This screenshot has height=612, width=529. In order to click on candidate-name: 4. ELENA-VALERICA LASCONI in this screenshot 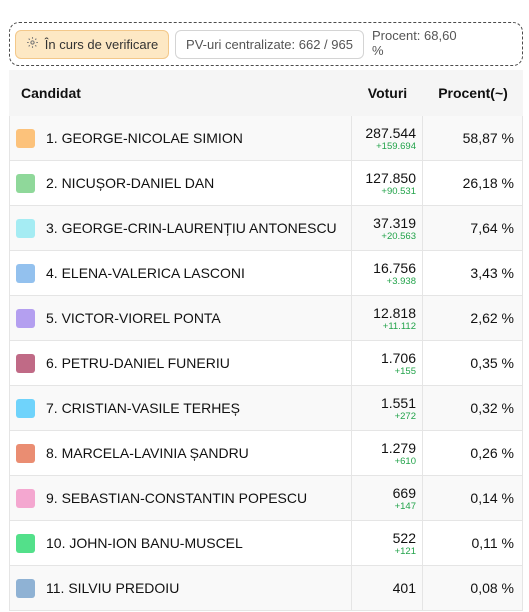, I will do `click(145, 273)`.